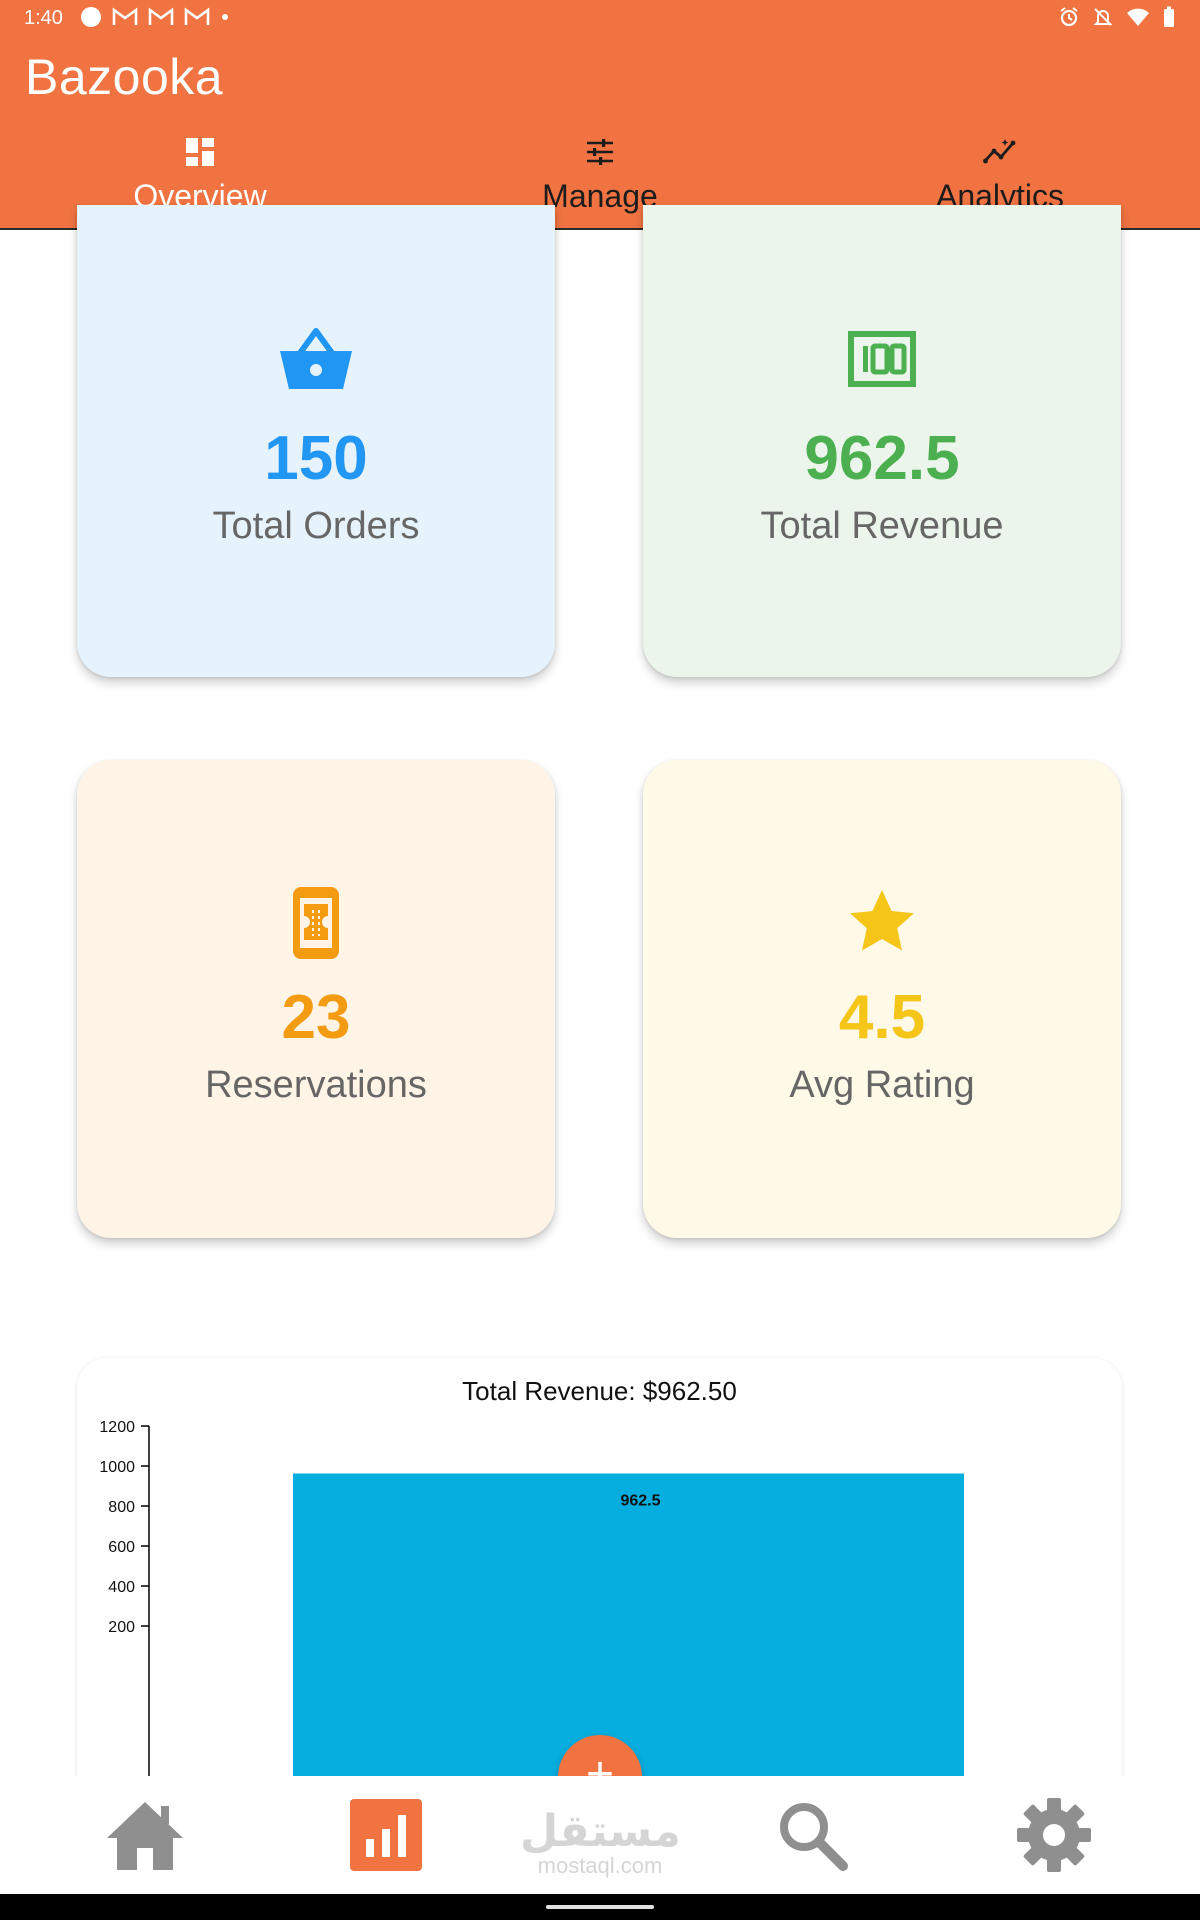 Image resolution: width=1200 pixels, height=1920 pixels. I want to click on nav-home, so click(145, 1835).